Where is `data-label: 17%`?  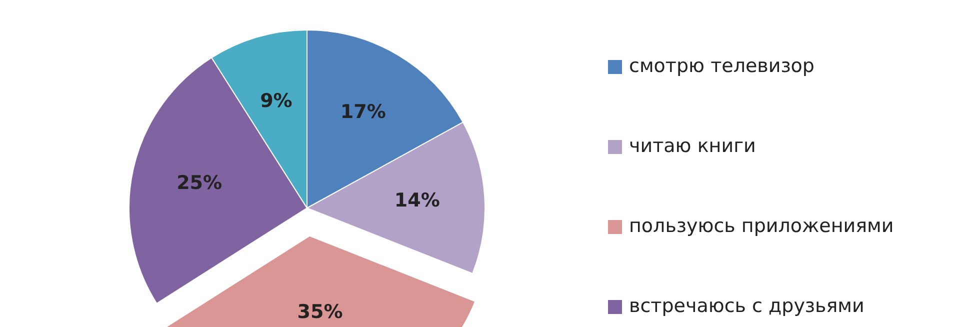 data-label: 17% is located at coordinates (363, 112).